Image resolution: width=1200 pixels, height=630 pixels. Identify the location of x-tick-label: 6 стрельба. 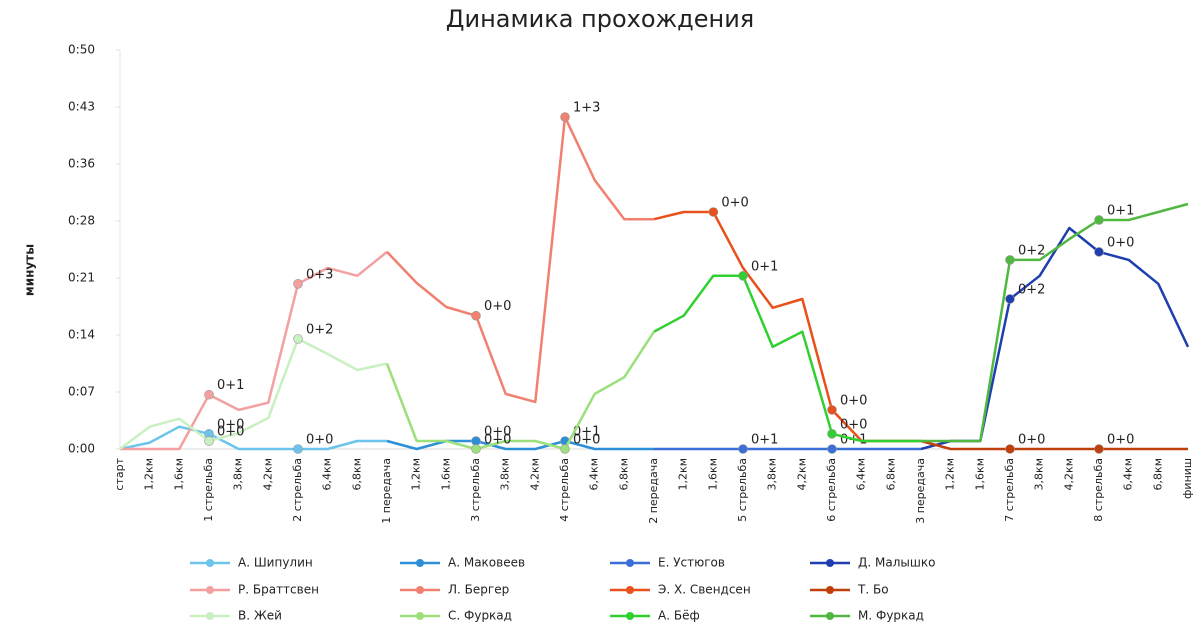
(831, 490).